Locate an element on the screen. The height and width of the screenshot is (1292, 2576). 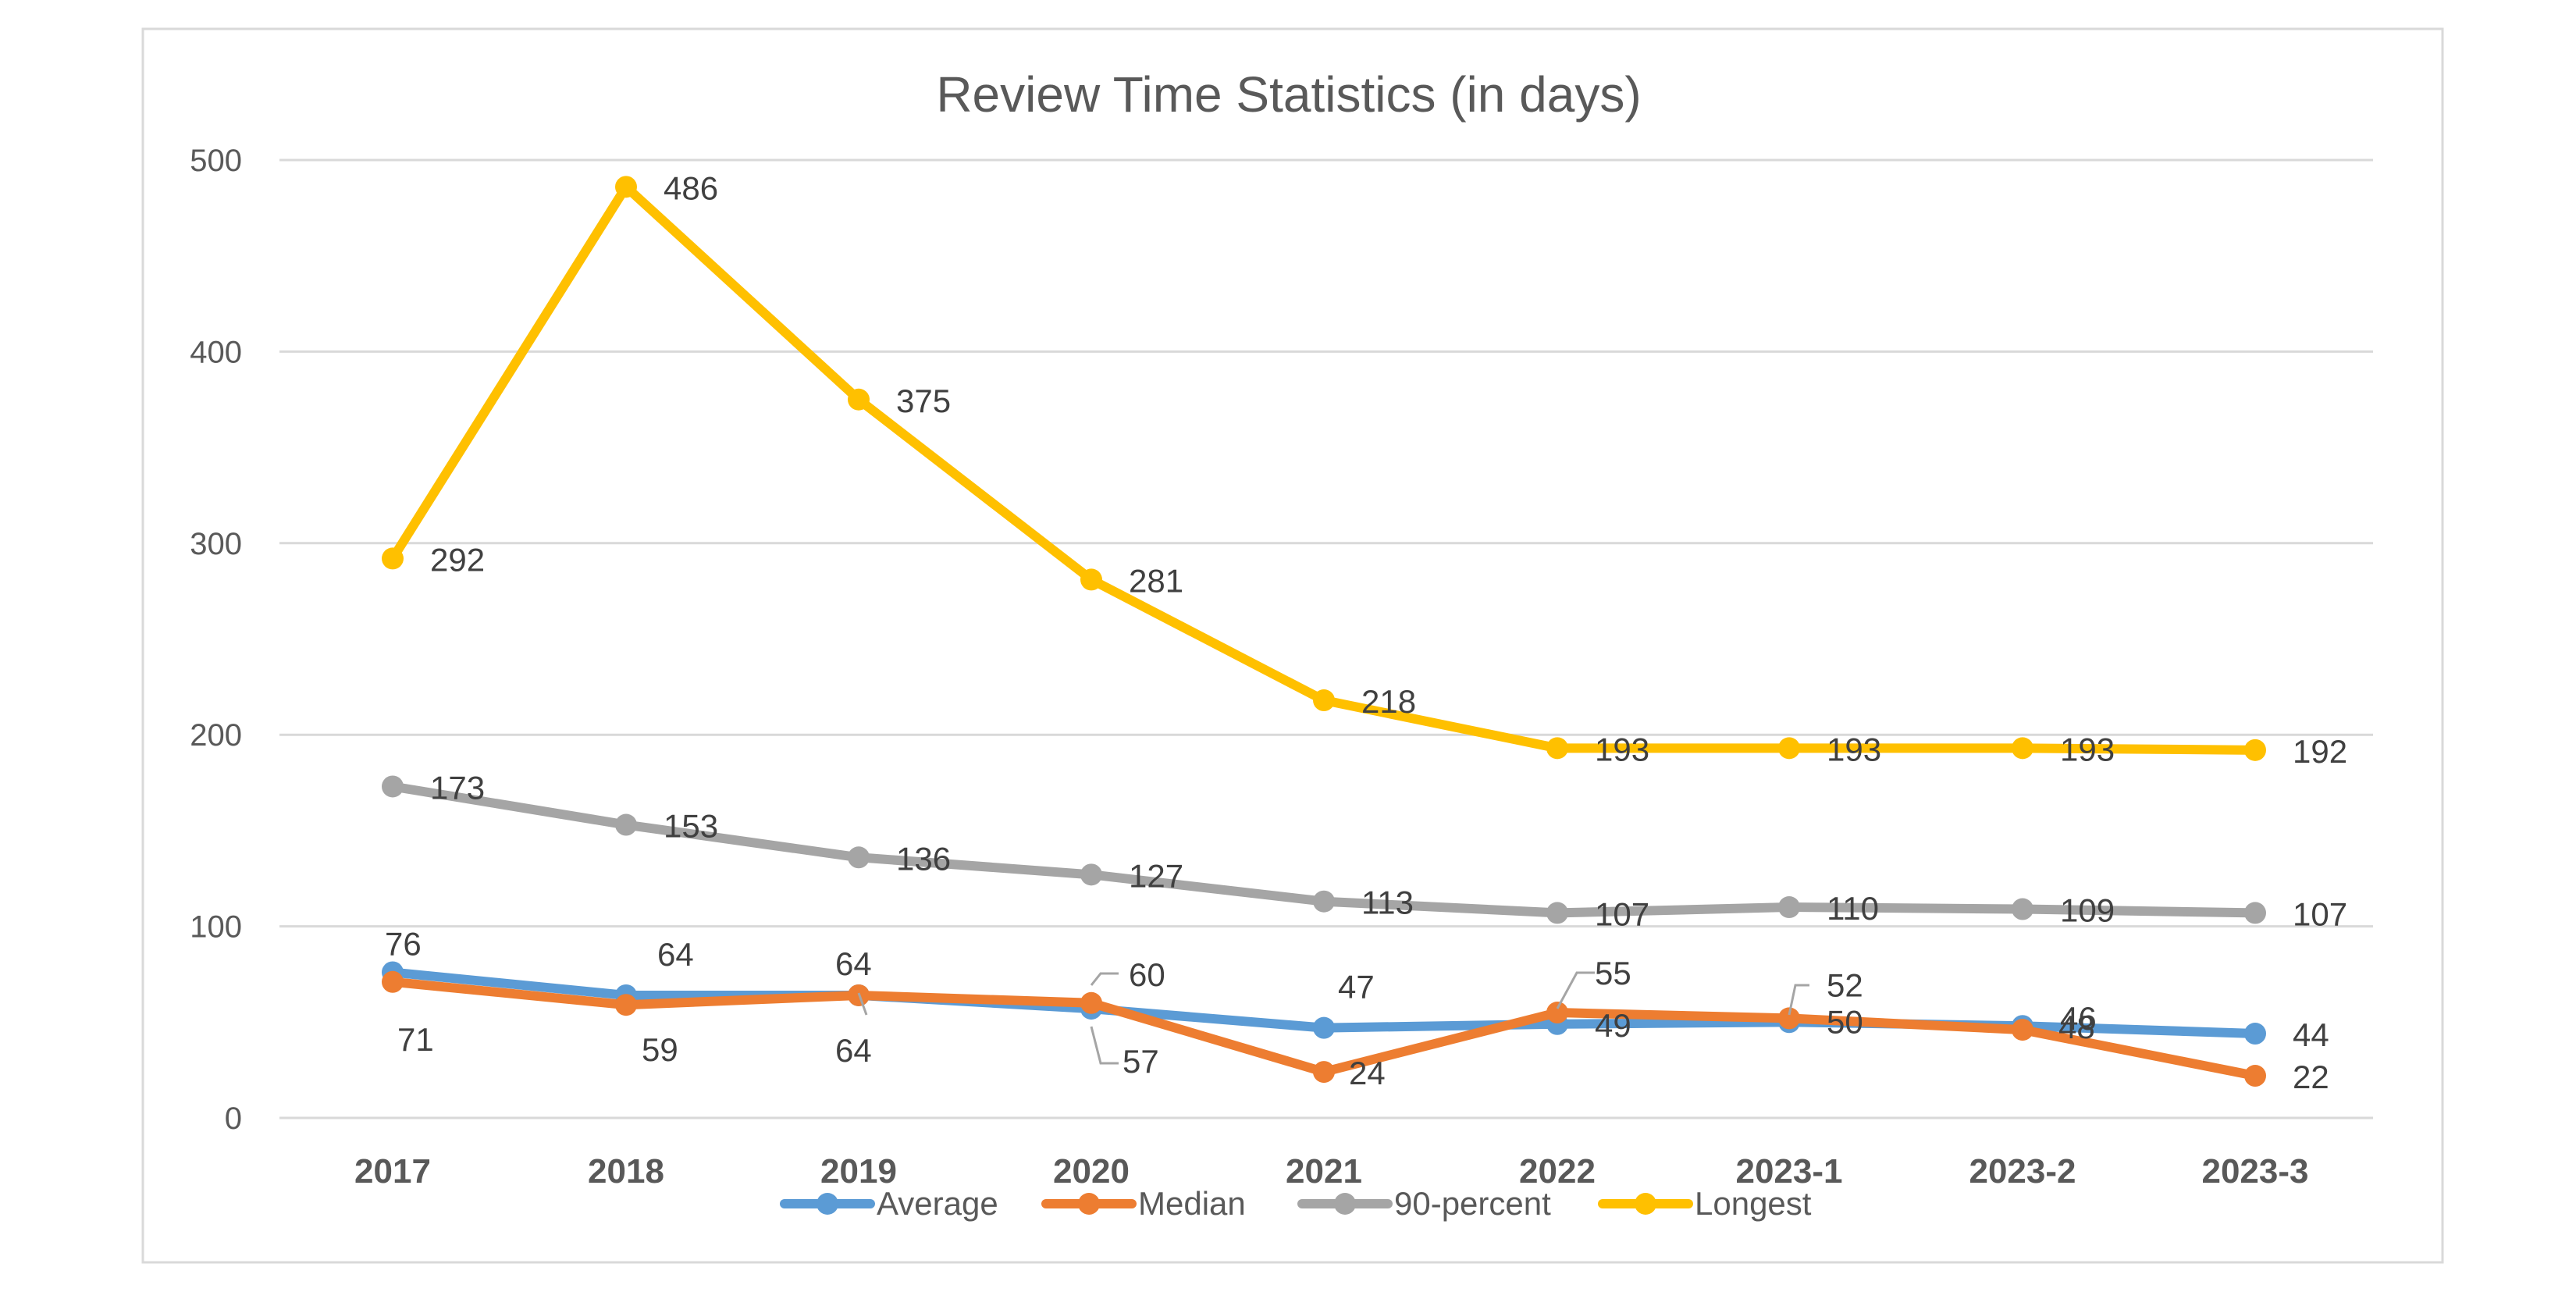
data-label-longest-2022: 193 is located at coordinates (1622, 749).